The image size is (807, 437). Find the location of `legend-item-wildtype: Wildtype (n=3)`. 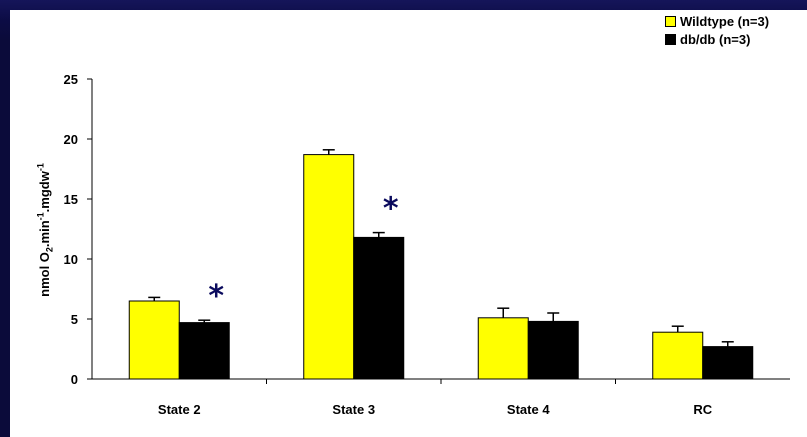

legend-item-wildtype: Wildtype (n=3) is located at coordinates (735, 21).